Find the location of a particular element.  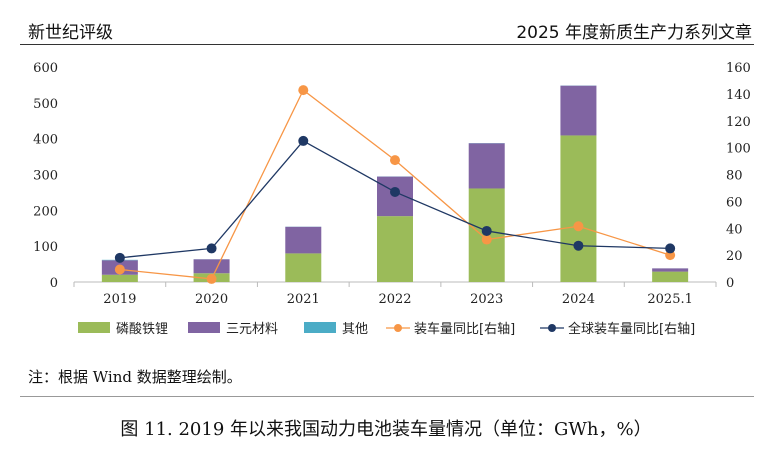

y-tick-label: 200 is located at coordinates (45, 211).